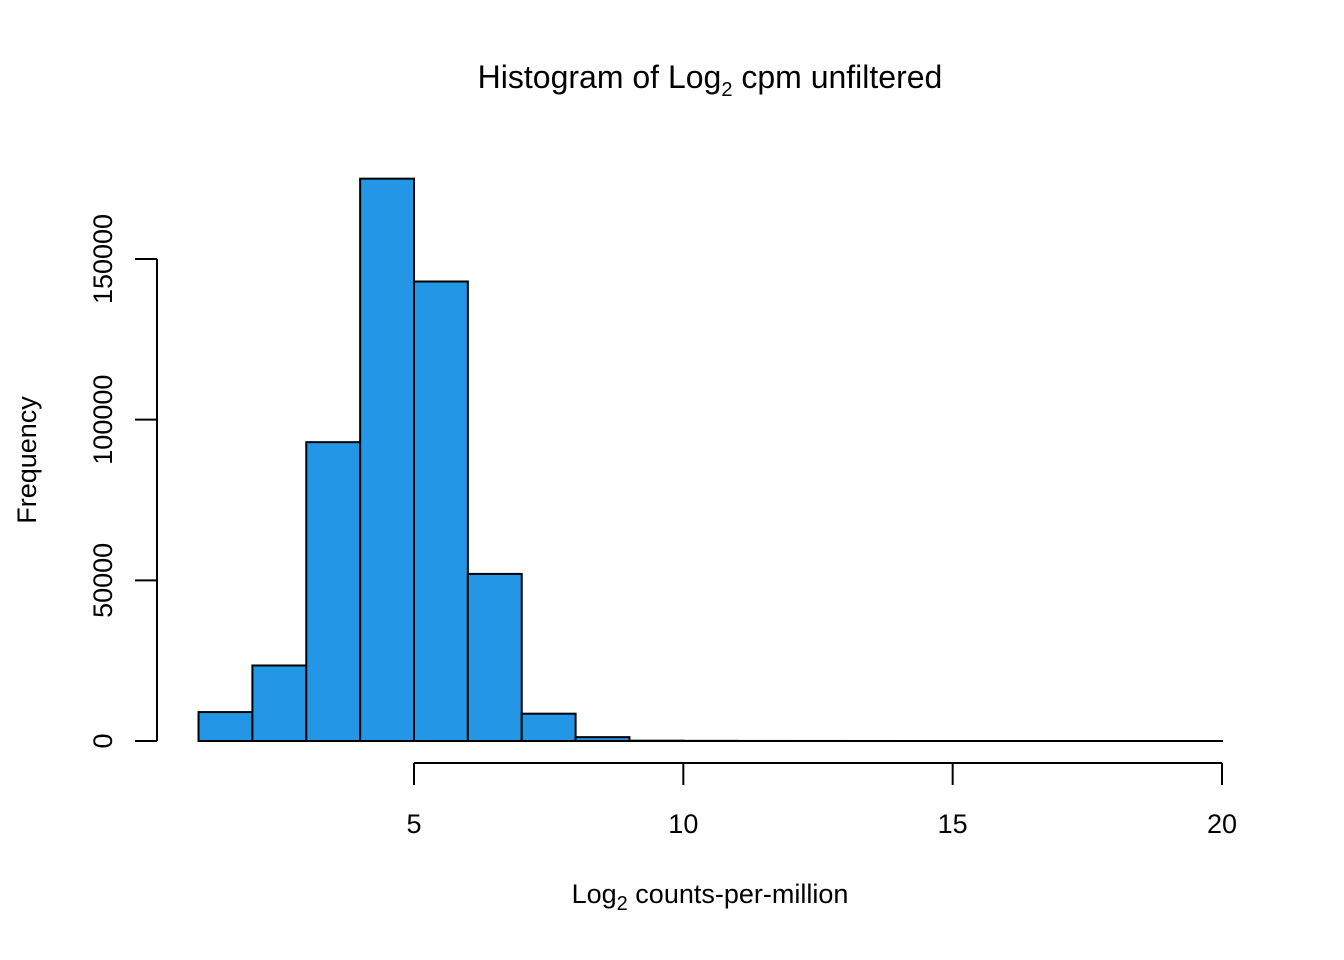 Image resolution: width=1344 pixels, height=960 pixels. What do you see at coordinates (953, 824) in the screenshot?
I see `x-tick-label: 15` at bounding box center [953, 824].